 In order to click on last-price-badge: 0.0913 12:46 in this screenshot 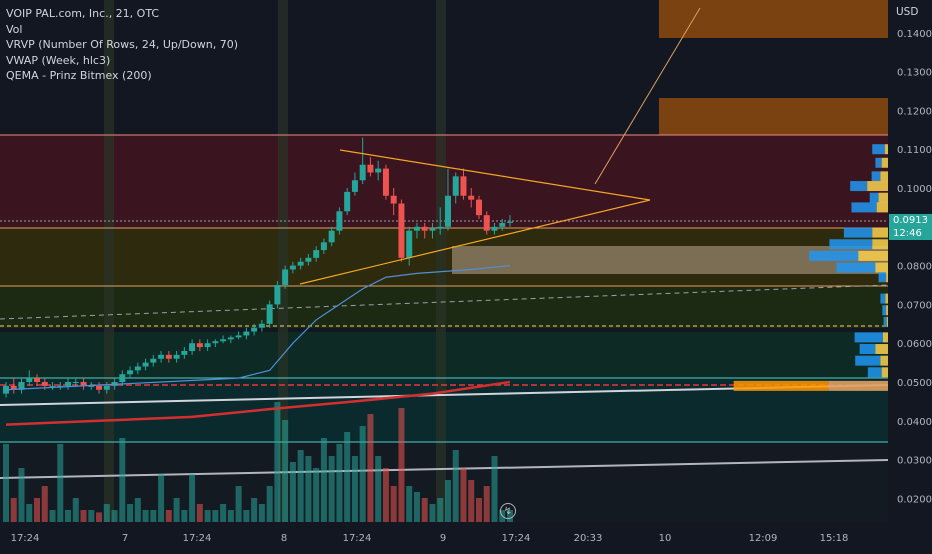, I will do `click(910, 227)`.